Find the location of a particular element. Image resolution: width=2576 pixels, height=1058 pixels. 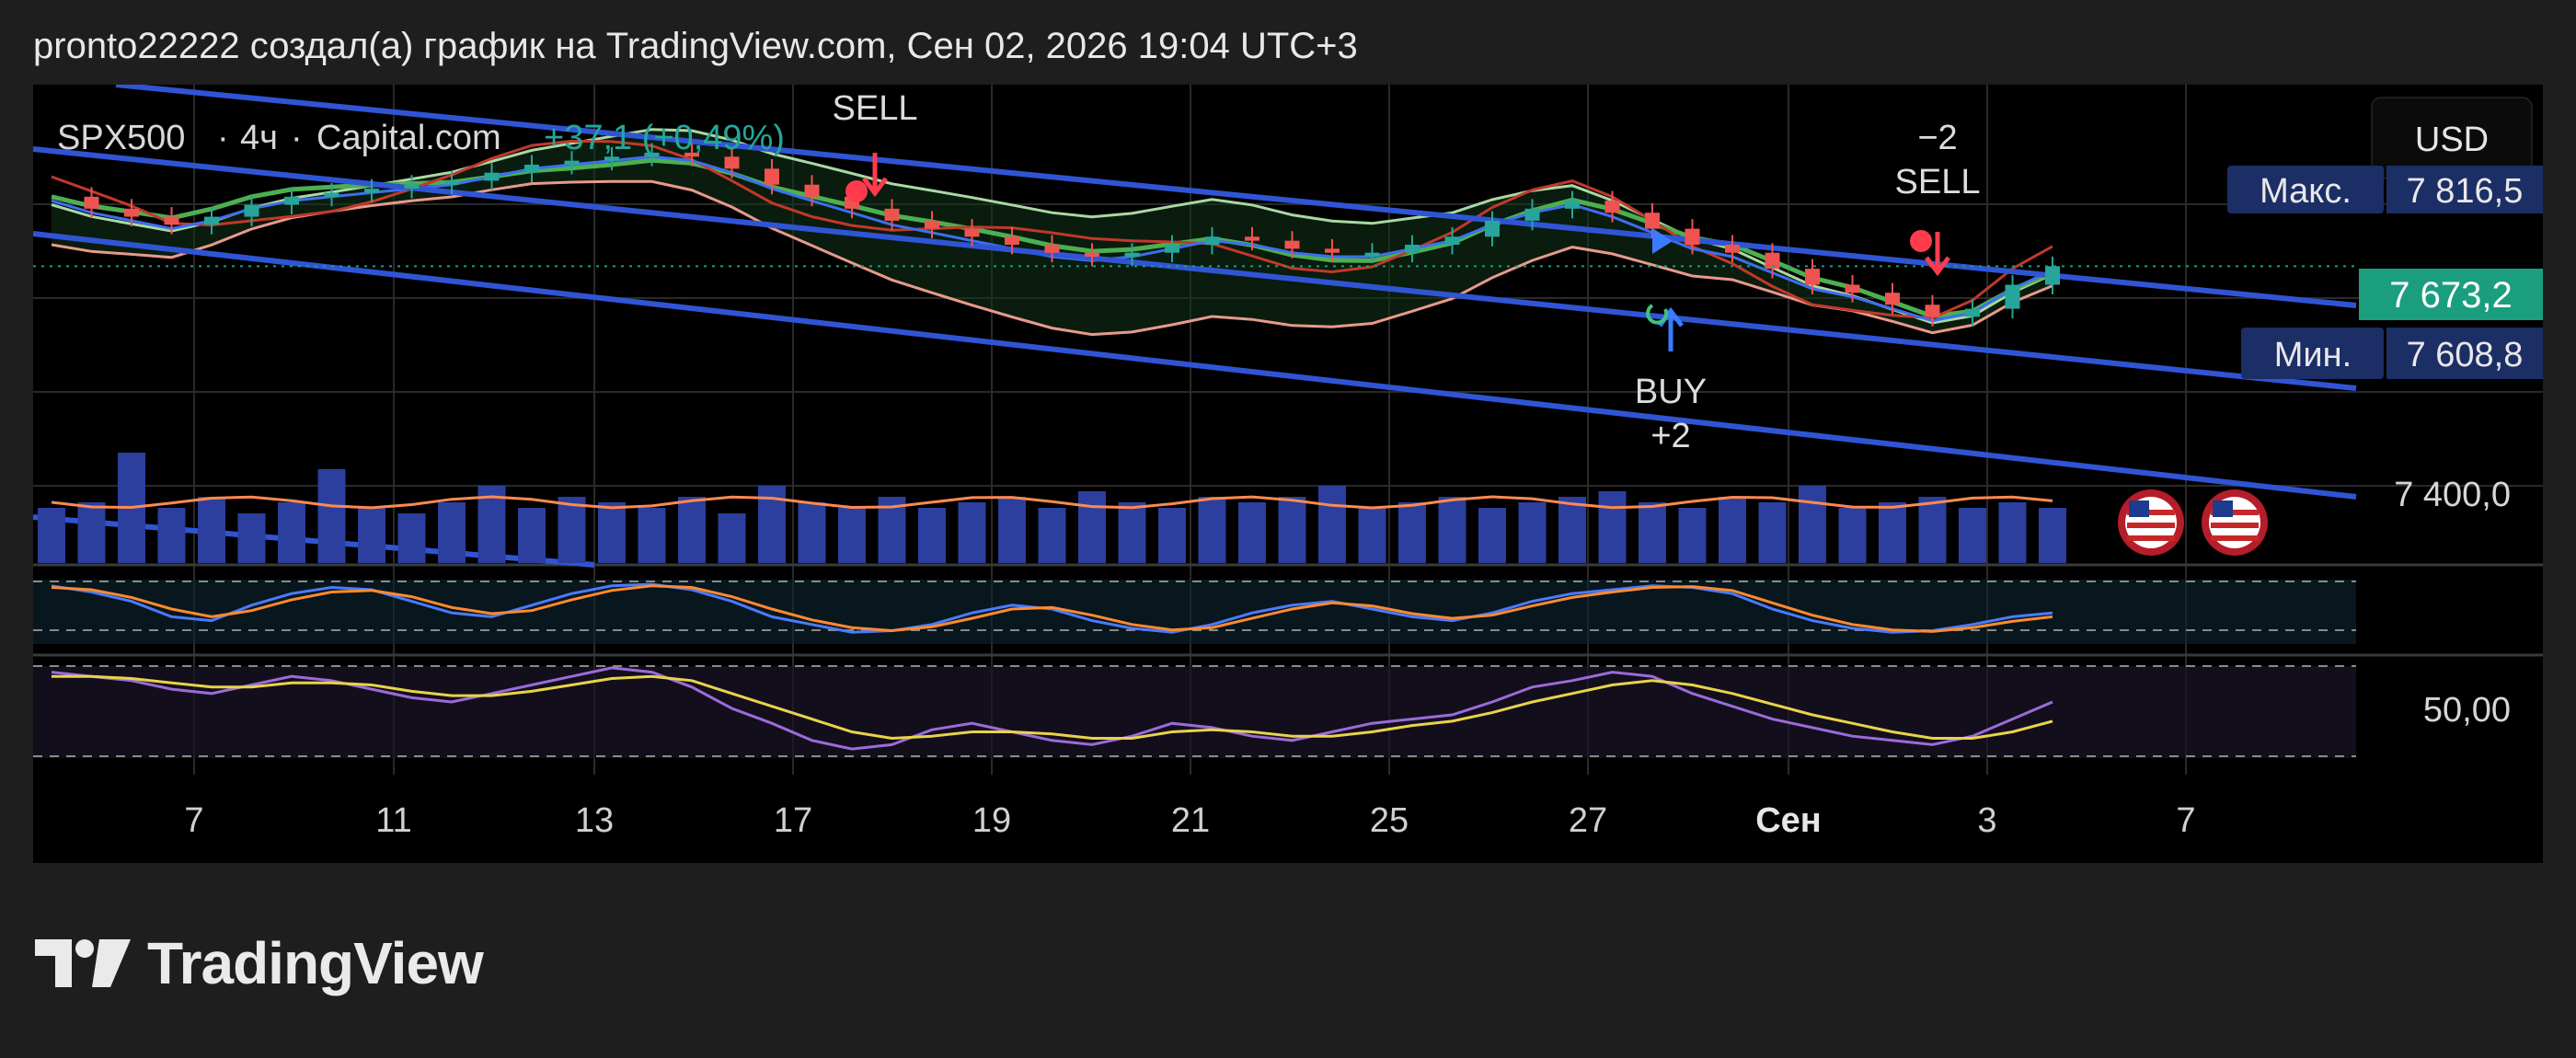

volume-ma-line is located at coordinates (1052, 502).